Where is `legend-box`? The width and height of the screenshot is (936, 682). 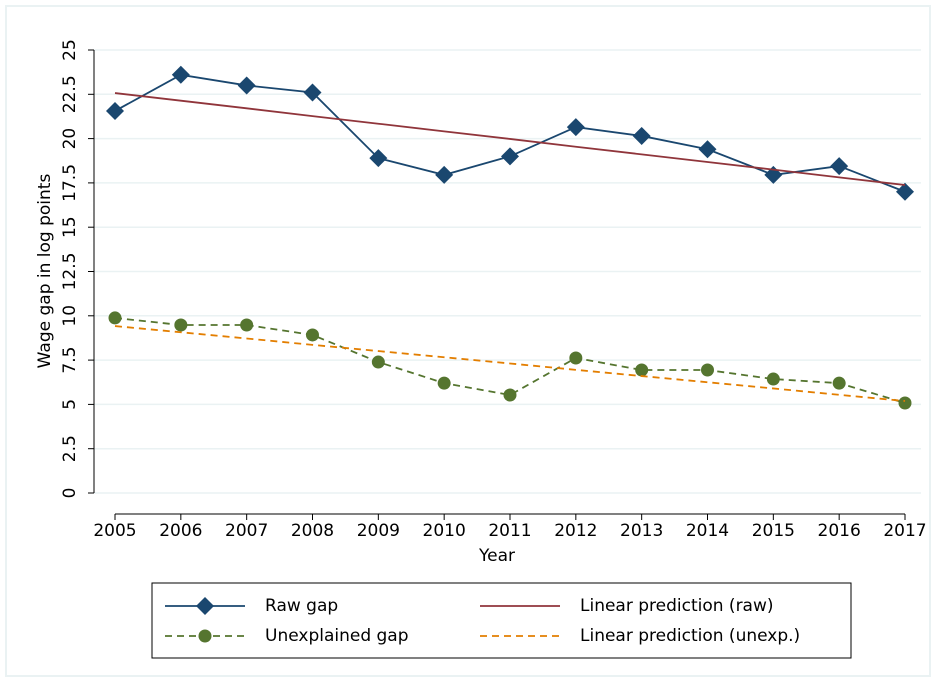
legend-box is located at coordinates (501, 620).